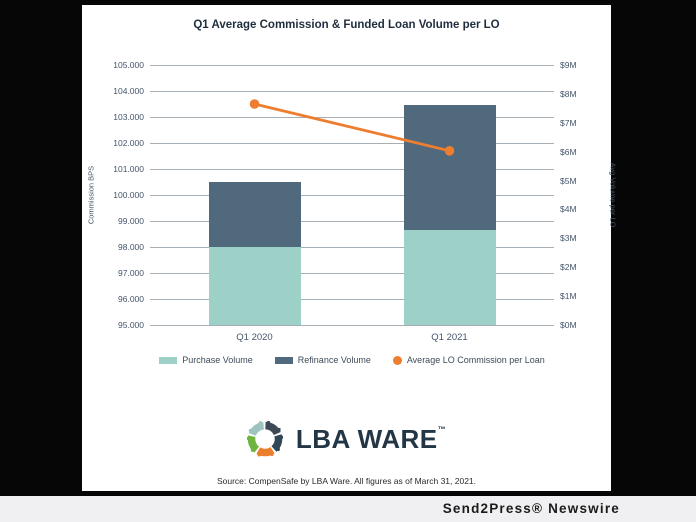 The width and height of the screenshot is (696, 522). Describe the element at coordinates (568, 238) in the screenshot. I see `y-axis-tick-label-right: $3M` at that location.